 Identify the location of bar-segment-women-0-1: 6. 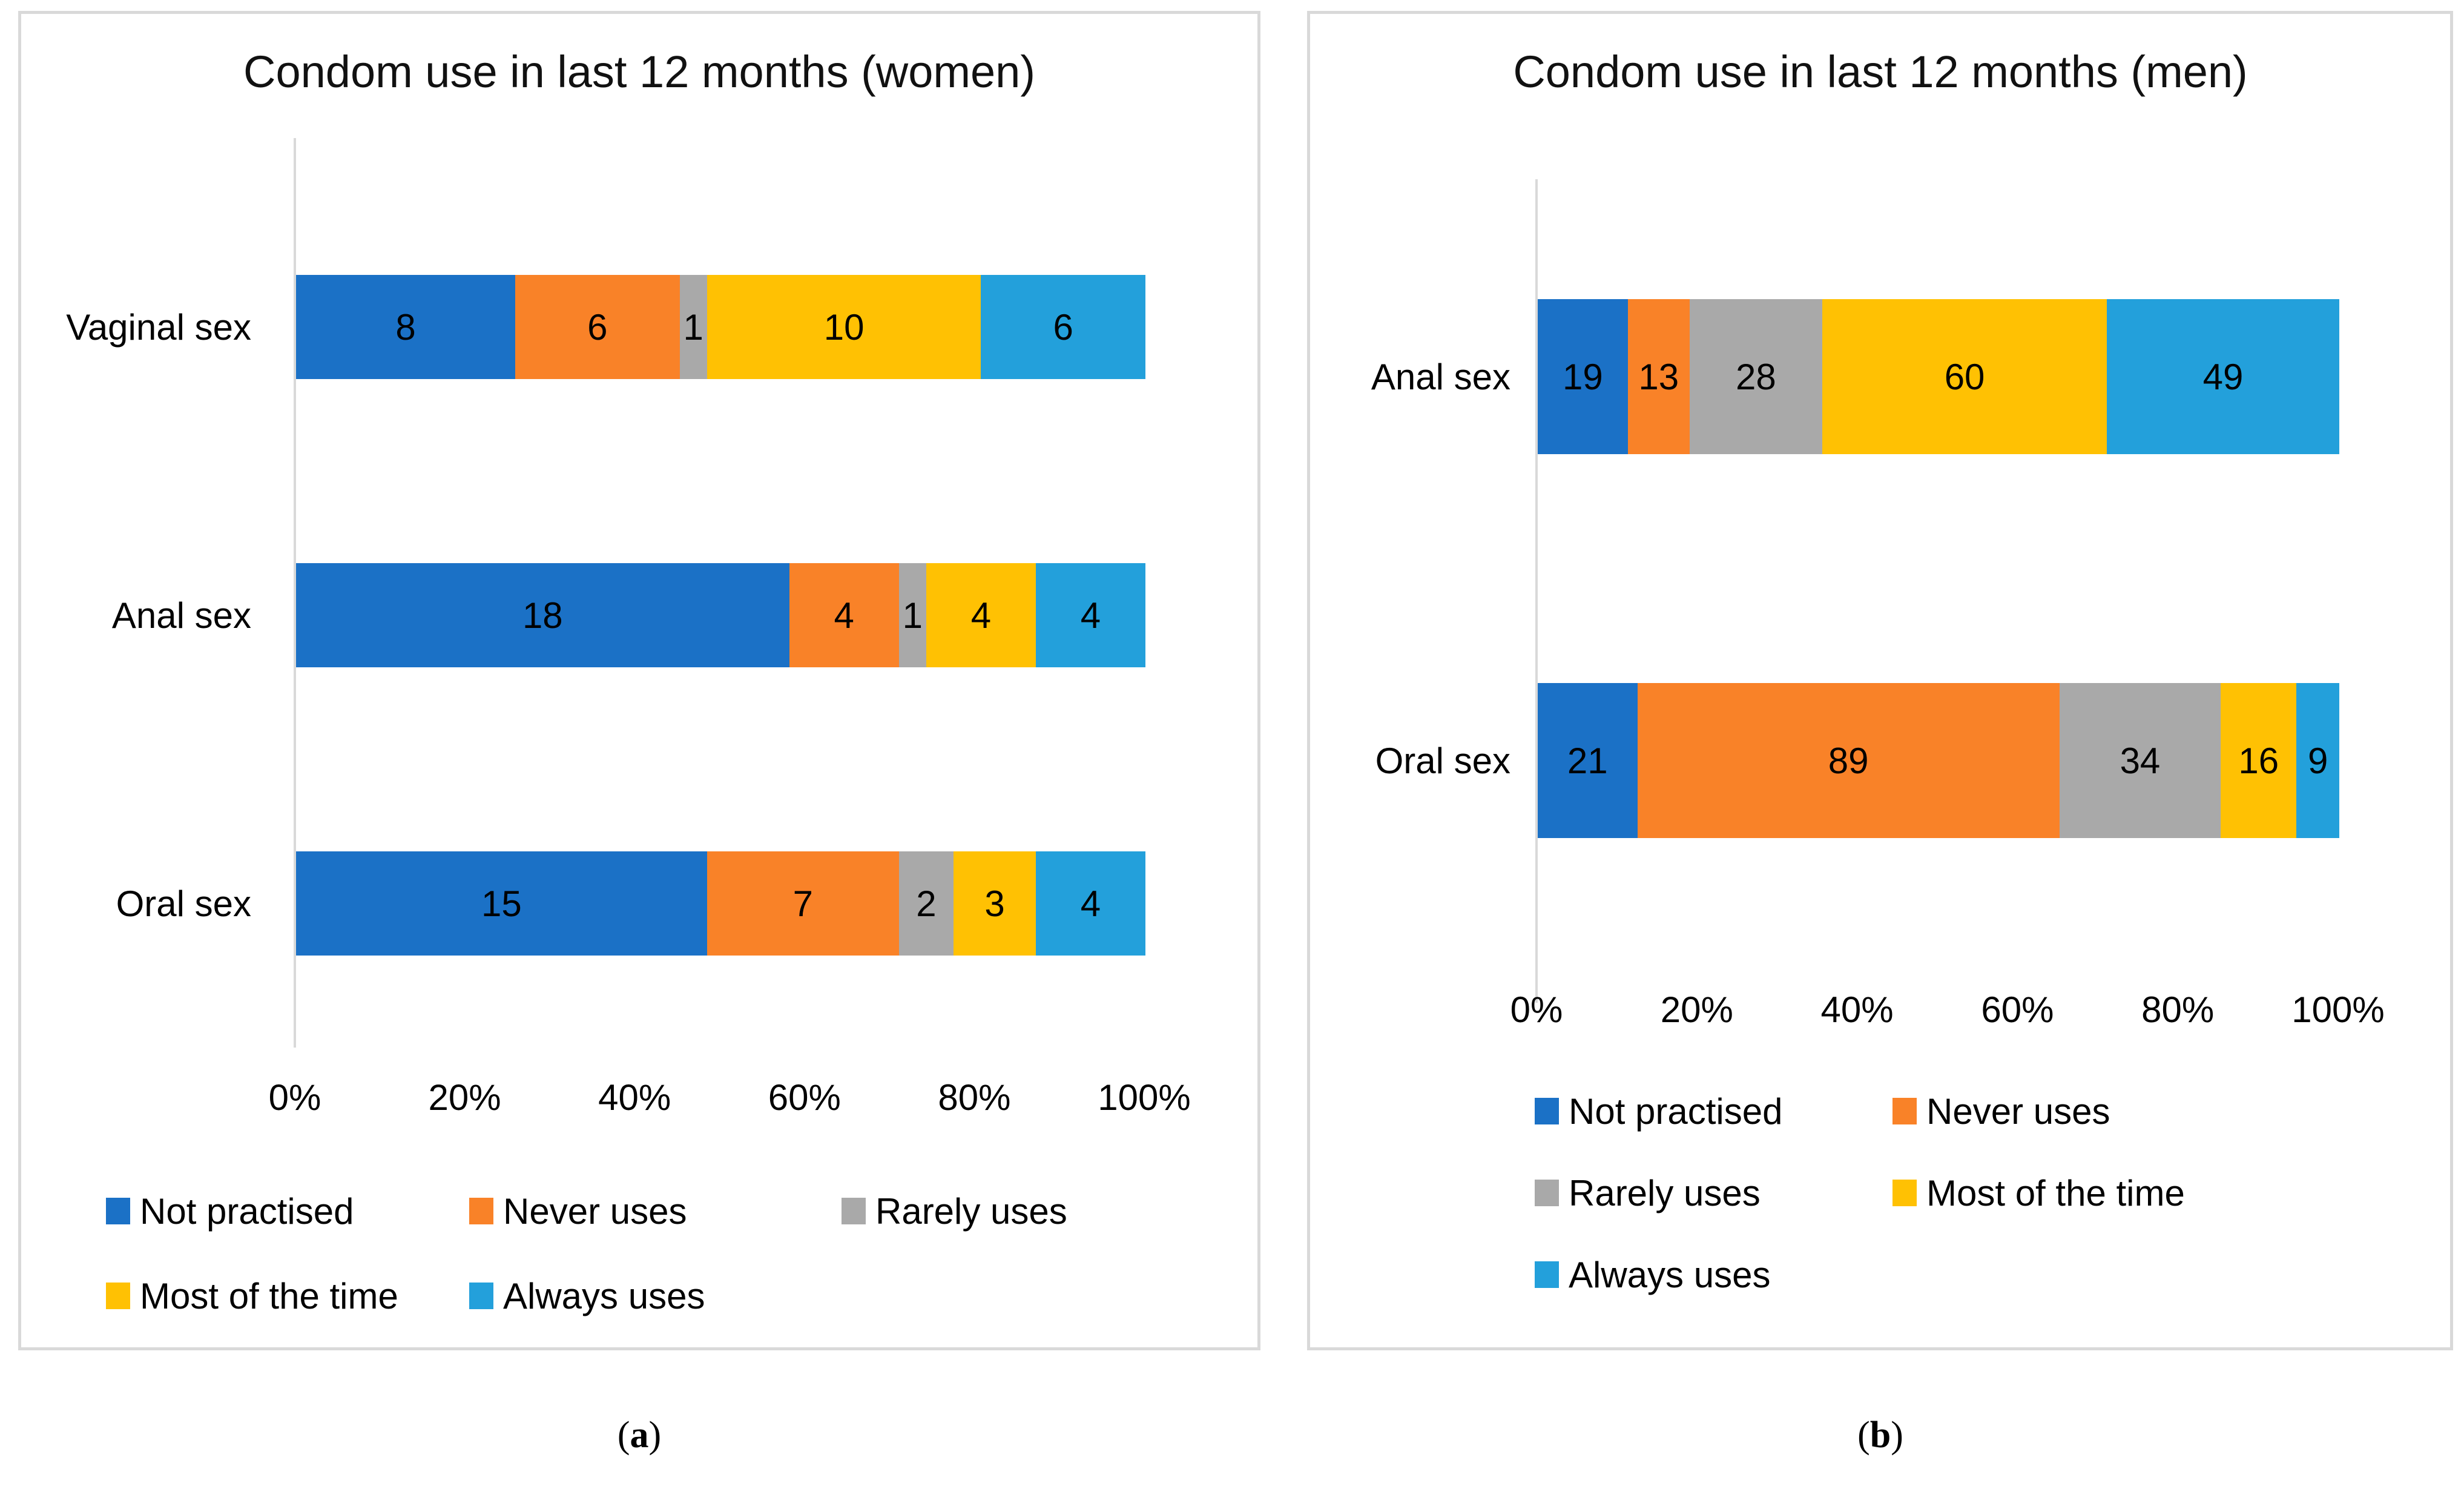
(597, 327).